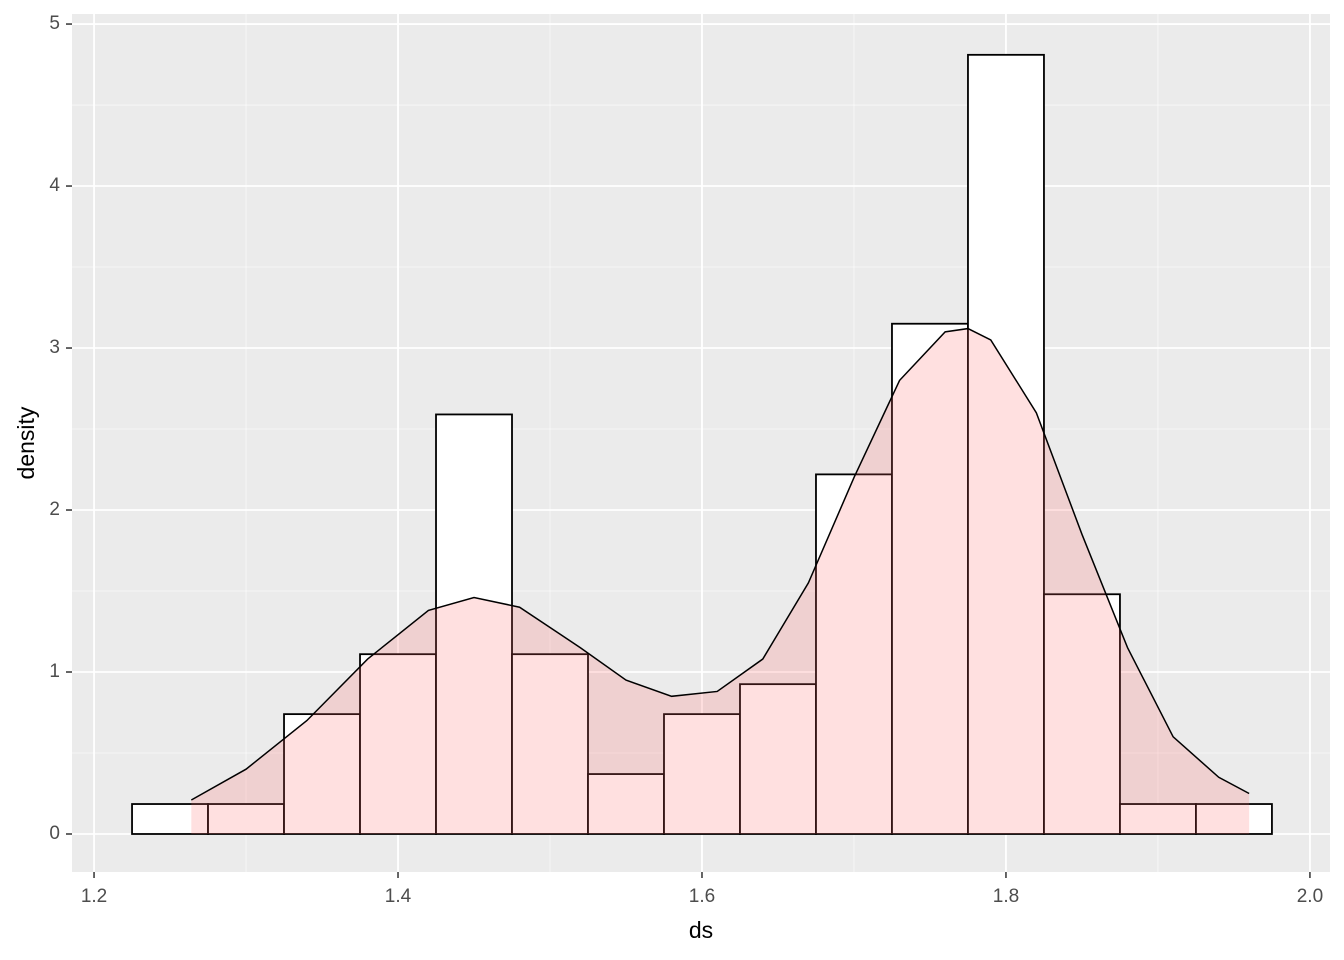 This screenshot has height=960, width=1344. Describe the element at coordinates (54, 23) in the screenshot. I see `y-tick-label: 5` at that location.